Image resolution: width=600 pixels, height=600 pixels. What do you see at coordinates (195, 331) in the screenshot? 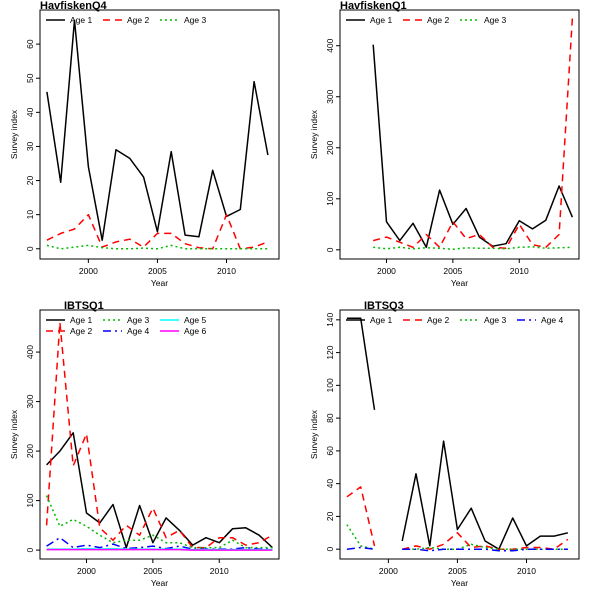
I see `legend-label: Age 6` at bounding box center [195, 331].